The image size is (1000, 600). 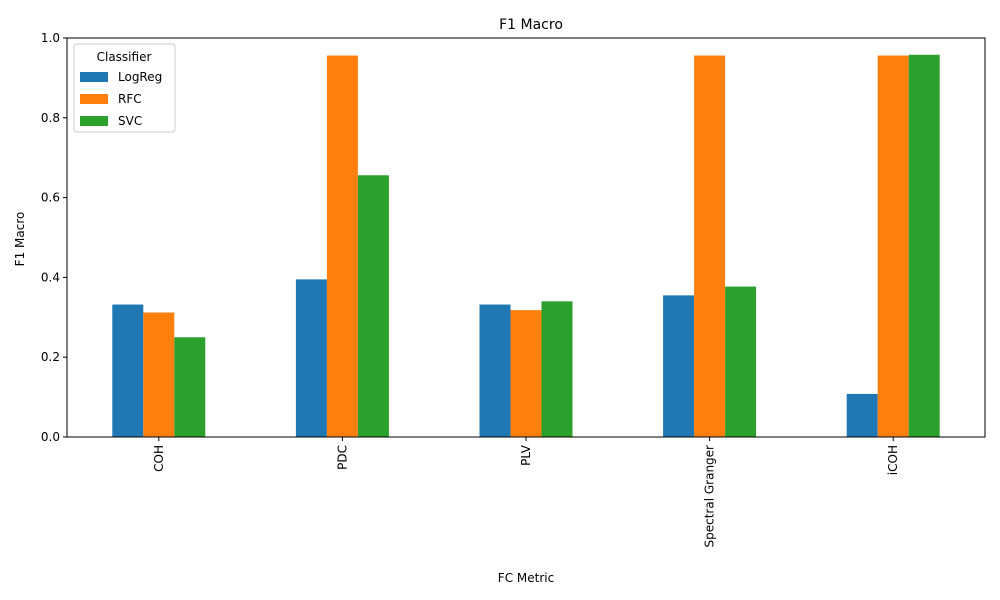 What do you see at coordinates (50, 437) in the screenshot?
I see `y-tick-label: 0.0` at bounding box center [50, 437].